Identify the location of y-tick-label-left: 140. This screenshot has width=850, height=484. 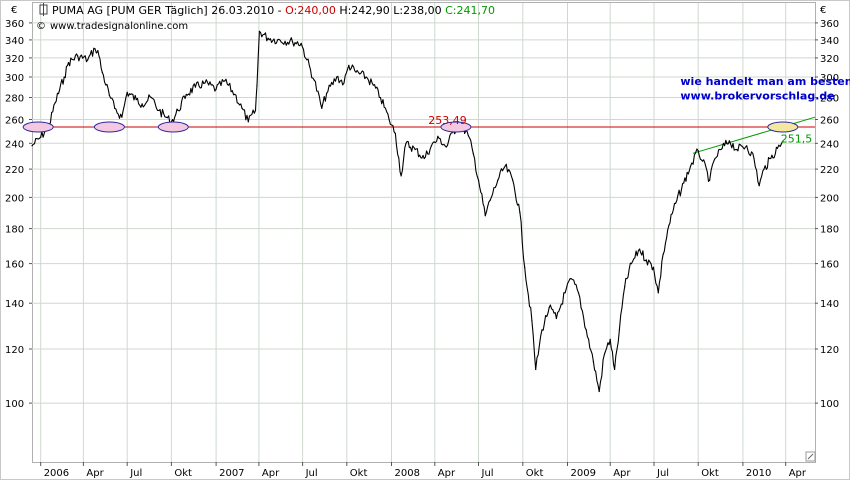
(14, 304).